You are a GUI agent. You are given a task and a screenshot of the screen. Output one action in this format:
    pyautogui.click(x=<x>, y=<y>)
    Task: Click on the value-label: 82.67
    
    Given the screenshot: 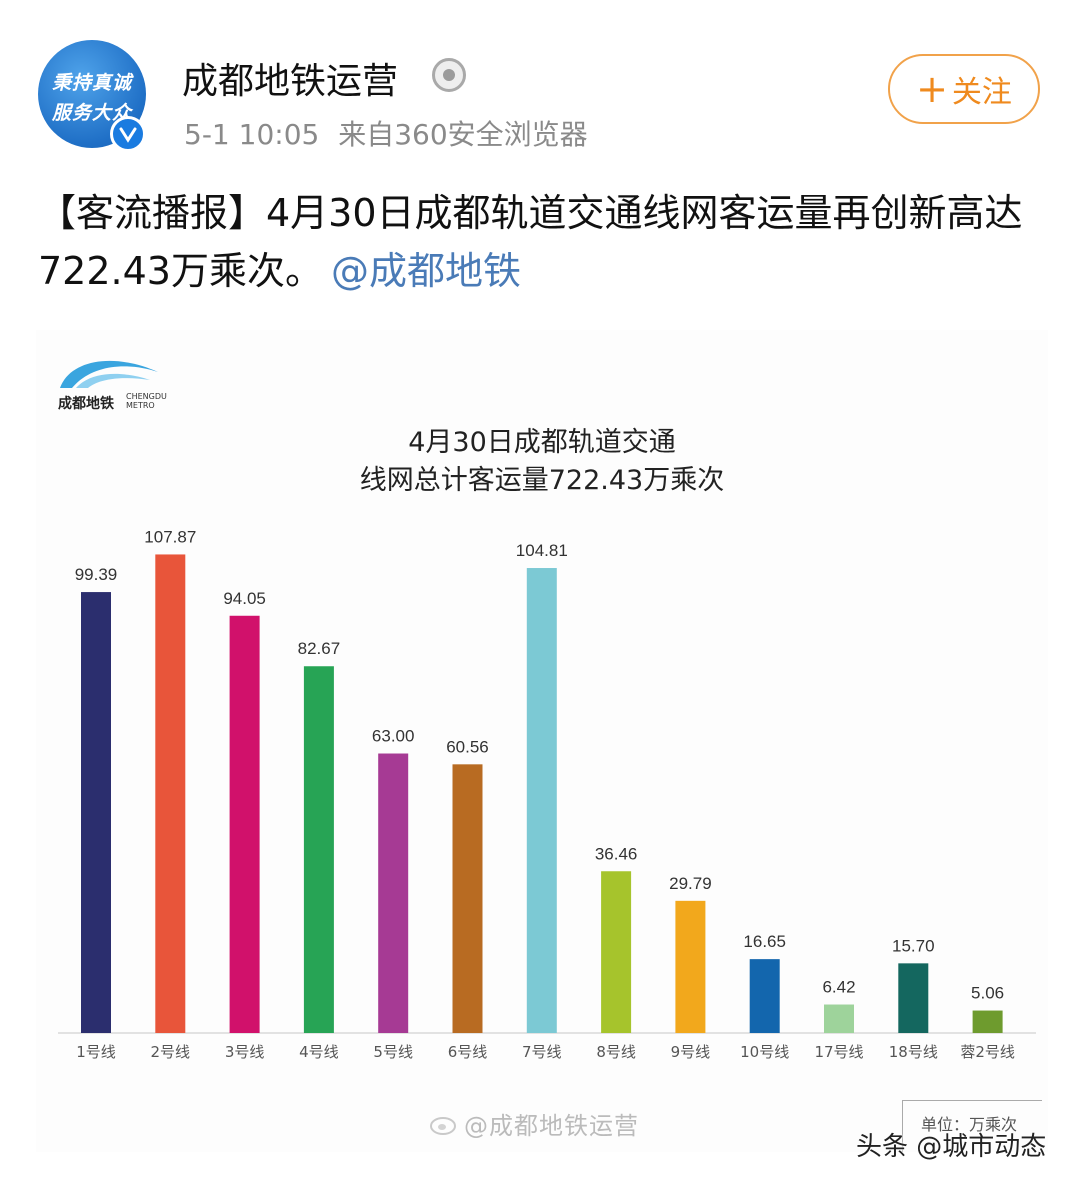 What is the action you would take?
    pyautogui.click(x=319, y=648)
    